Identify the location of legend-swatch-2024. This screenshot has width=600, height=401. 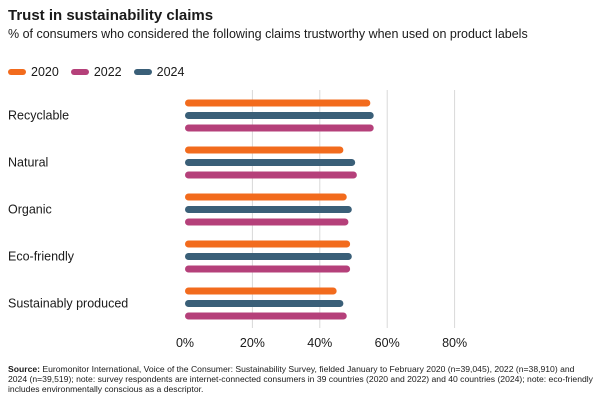
(142, 72).